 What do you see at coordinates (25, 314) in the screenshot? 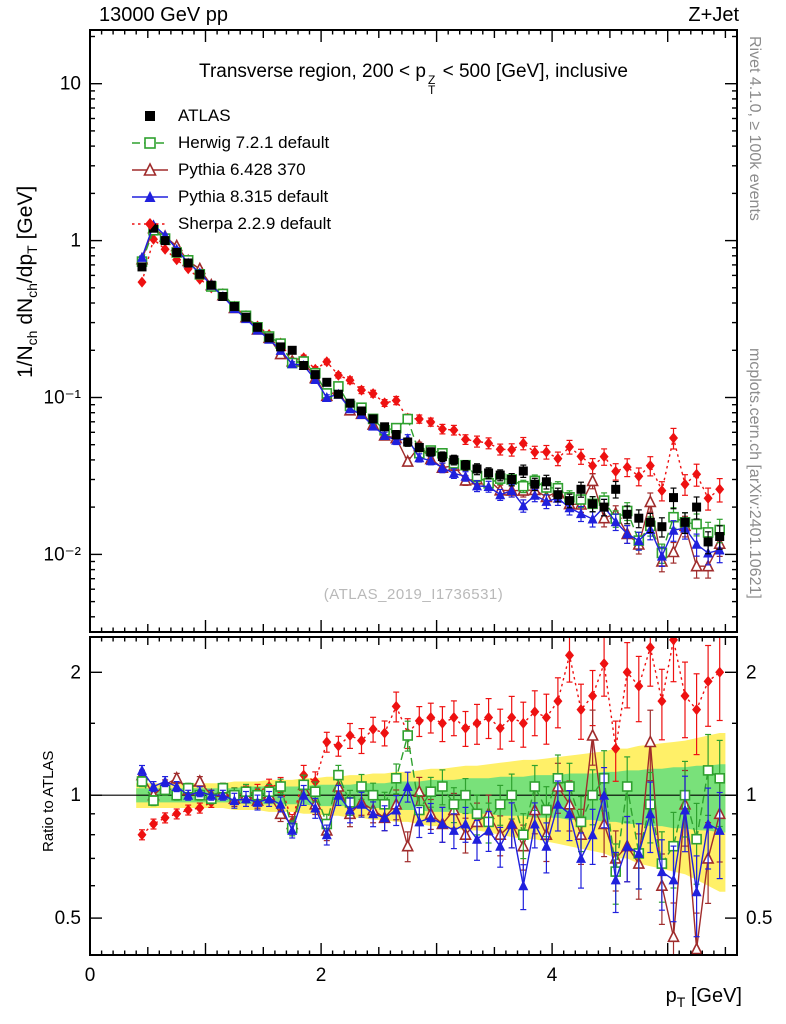
I see `ylabel-part: dN` at bounding box center [25, 314].